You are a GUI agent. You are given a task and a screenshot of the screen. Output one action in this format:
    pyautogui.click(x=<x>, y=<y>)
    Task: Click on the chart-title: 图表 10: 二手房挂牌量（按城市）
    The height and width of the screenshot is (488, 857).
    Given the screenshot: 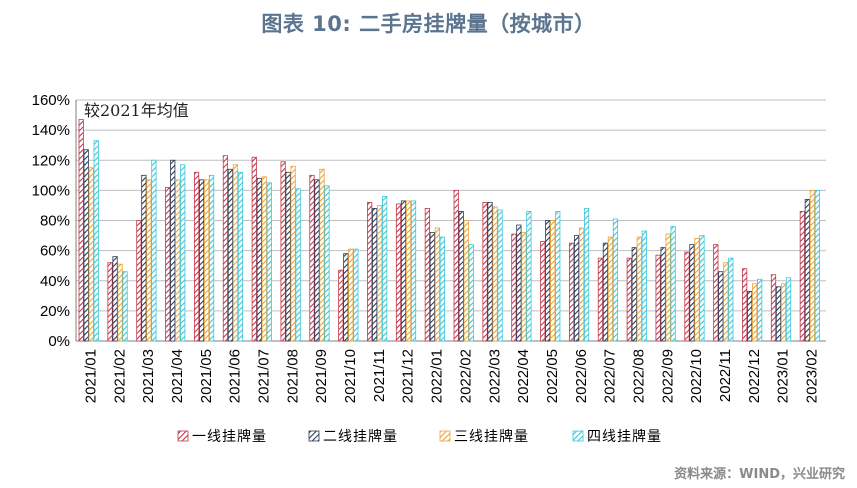 What is the action you would take?
    pyautogui.click(x=428, y=24)
    